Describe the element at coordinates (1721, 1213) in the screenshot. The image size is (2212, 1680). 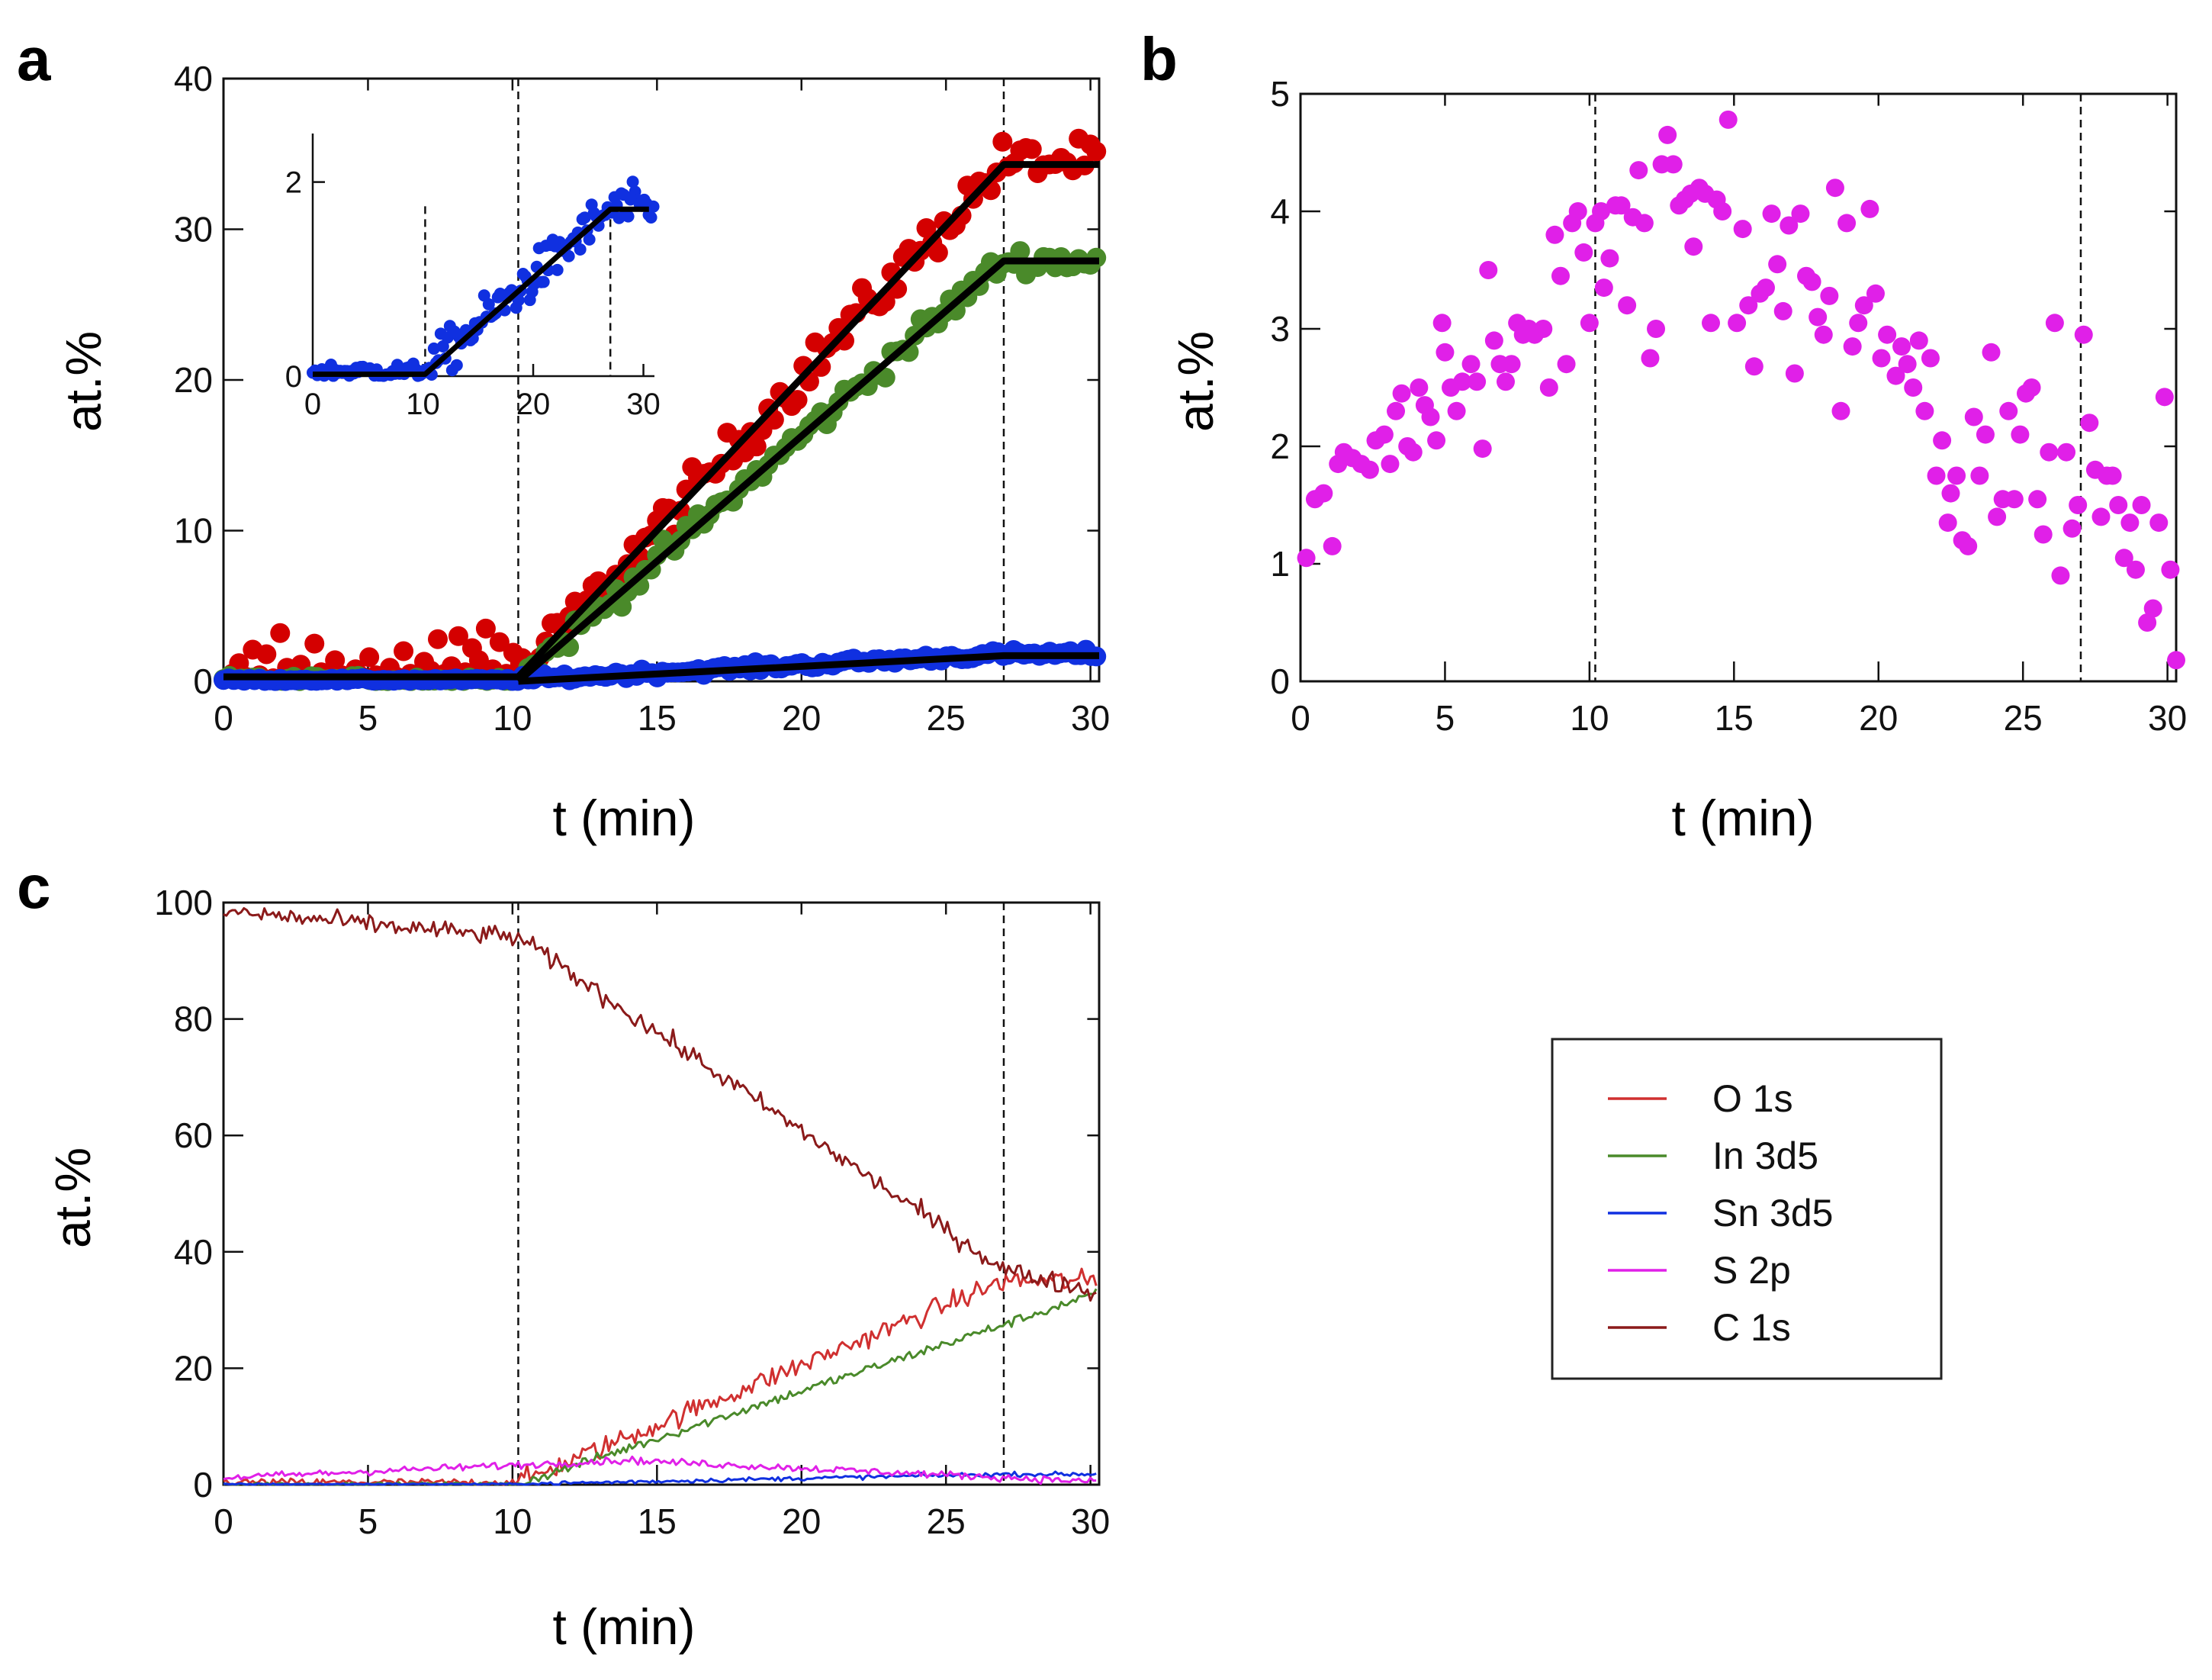
I see `legend-entry-sn3d5: Sn 3d5` at that location.